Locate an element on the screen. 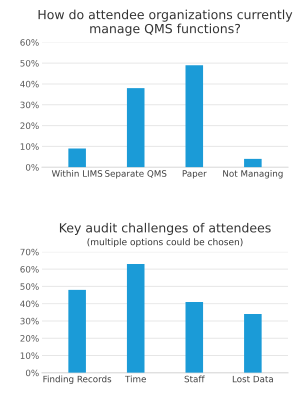  x-tick-label: Lost Data is located at coordinates (252, 379).